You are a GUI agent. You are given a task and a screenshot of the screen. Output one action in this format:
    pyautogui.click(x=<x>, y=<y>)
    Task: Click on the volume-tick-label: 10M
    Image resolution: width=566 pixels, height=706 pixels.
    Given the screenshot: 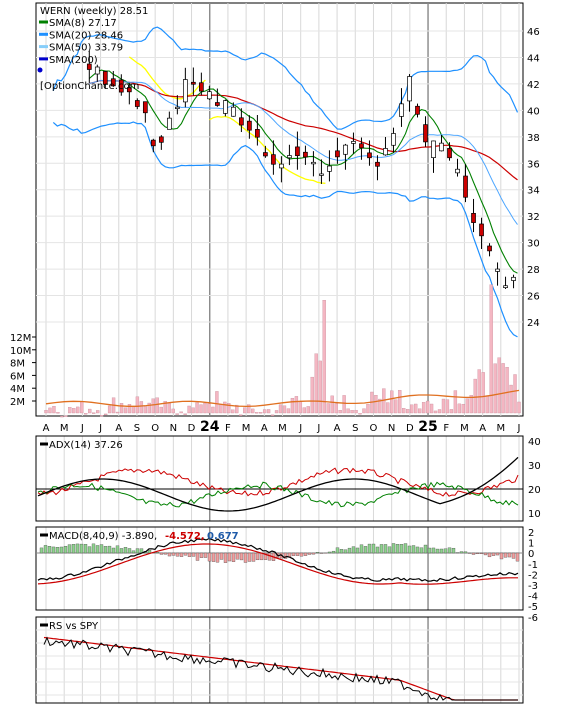 What is the action you would take?
    pyautogui.click(x=20, y=351)
    